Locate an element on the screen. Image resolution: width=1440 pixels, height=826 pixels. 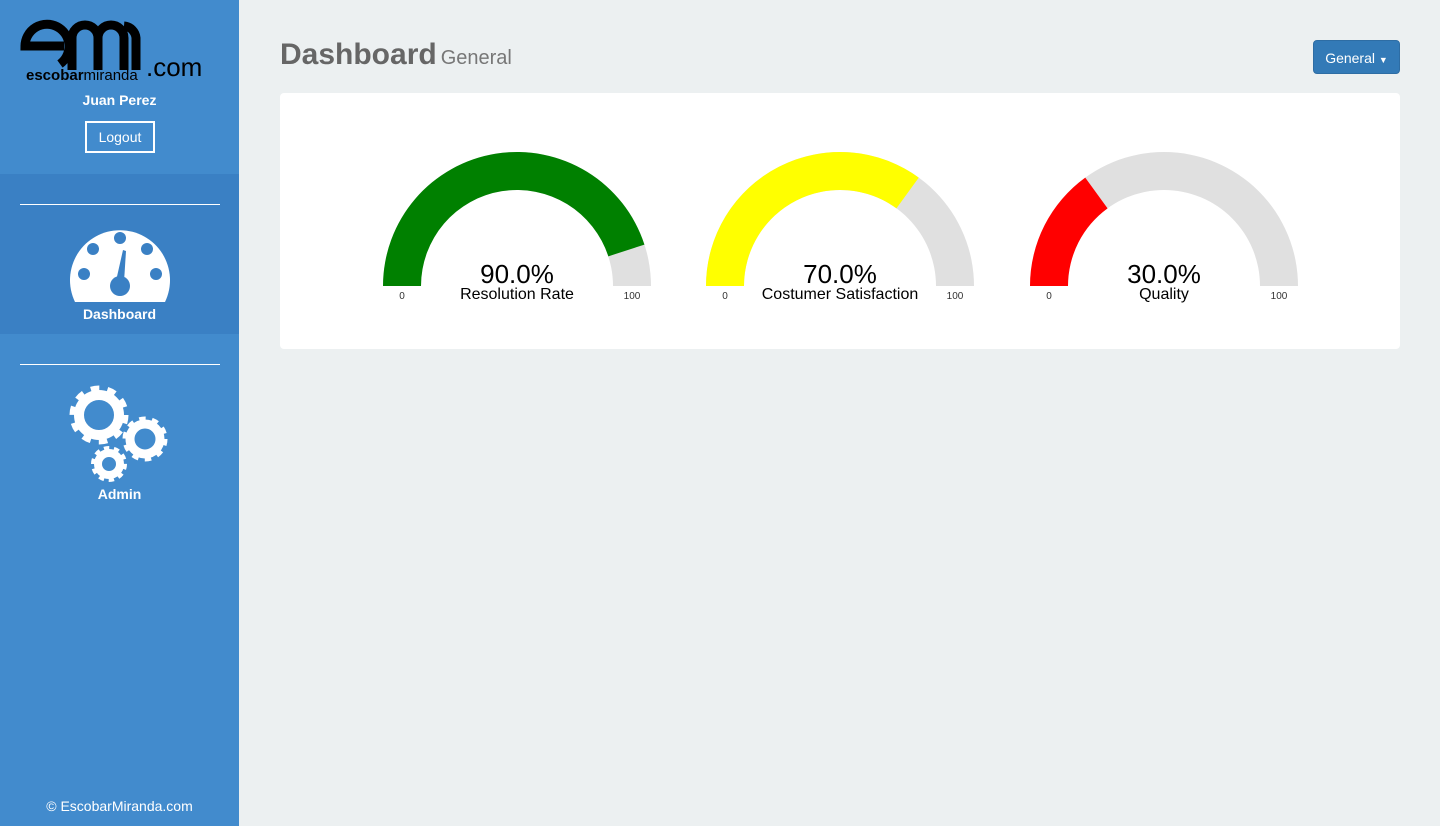
logo: escobarmiranda .com is located at coordinates (111, 51).